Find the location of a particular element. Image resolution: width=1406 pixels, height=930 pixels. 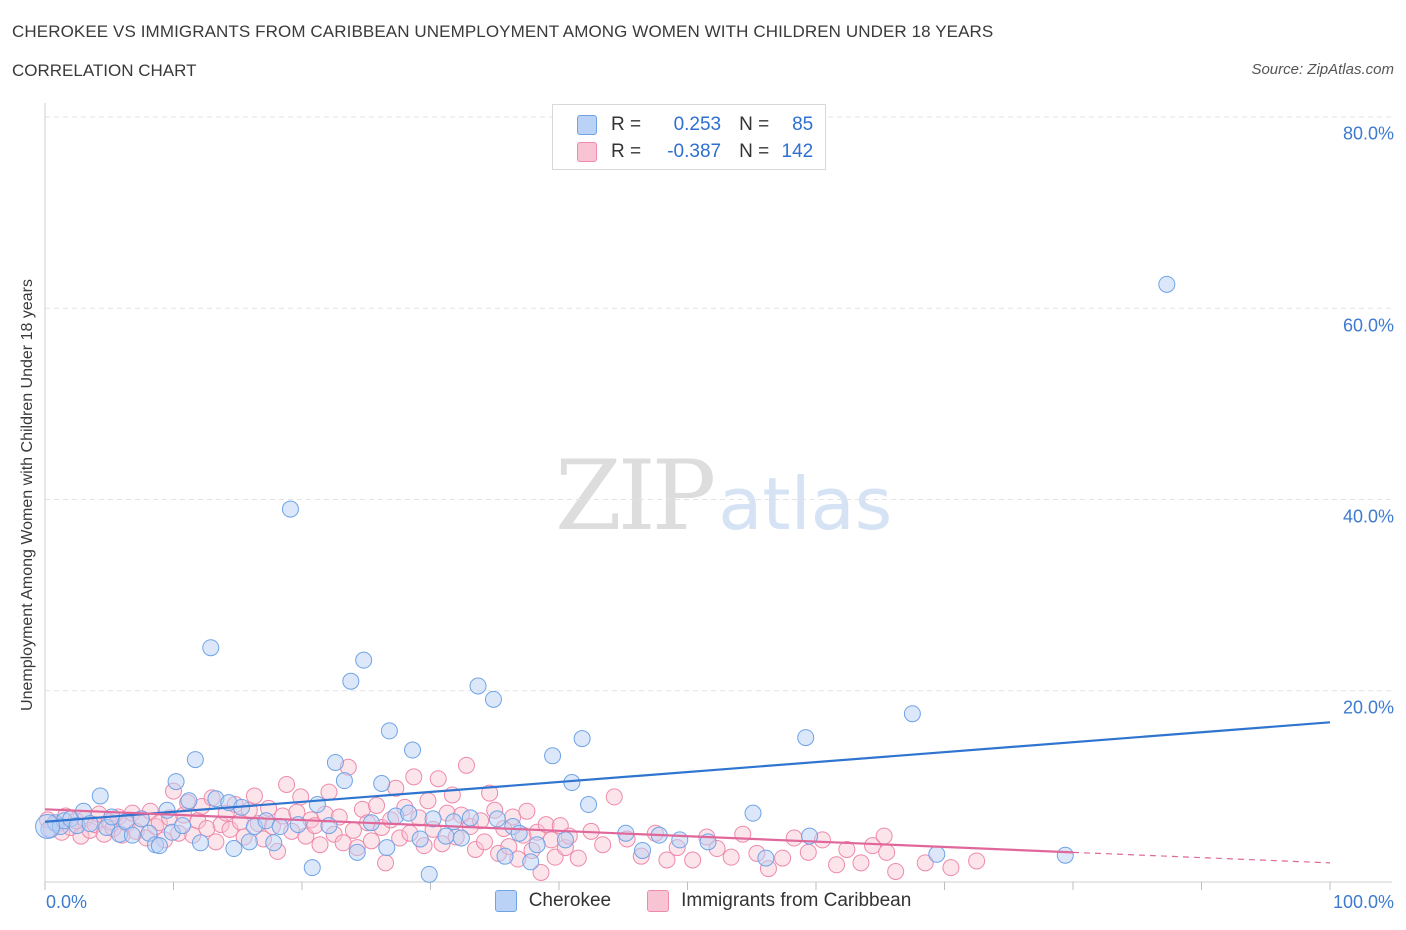

source-credit: Source: ZipAtlas.com is located at coordinates (1322, 69).